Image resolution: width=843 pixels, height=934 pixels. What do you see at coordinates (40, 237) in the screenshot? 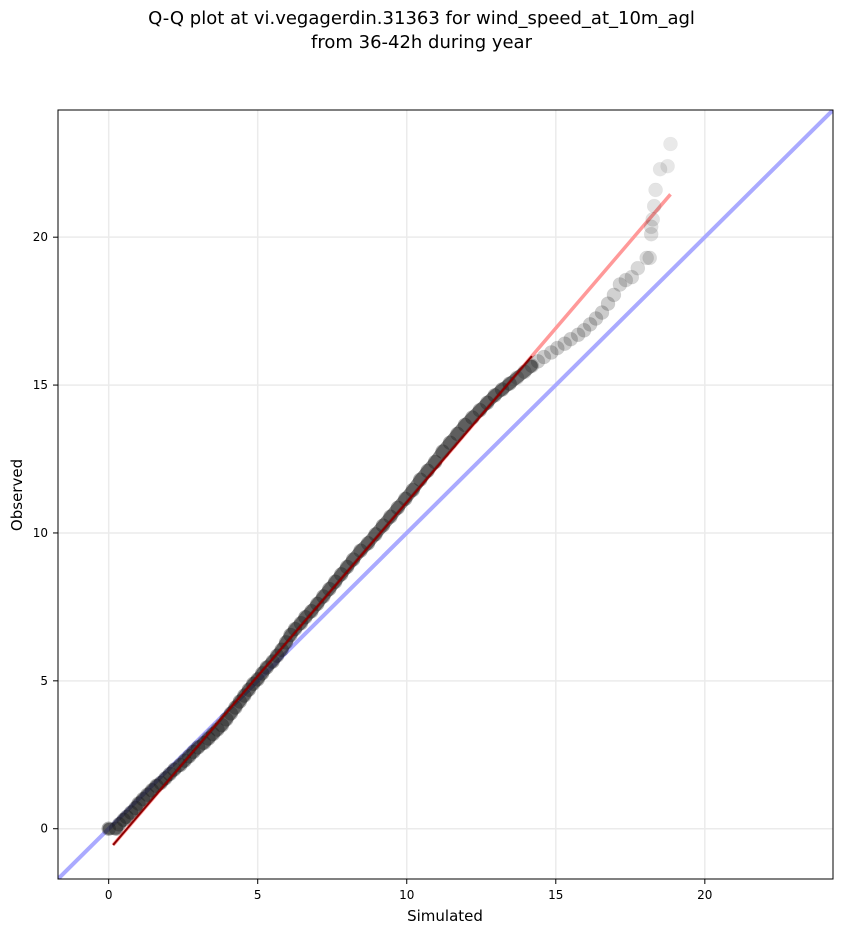
I see `y-tick-label: 20` at bounding box center [40, 237].